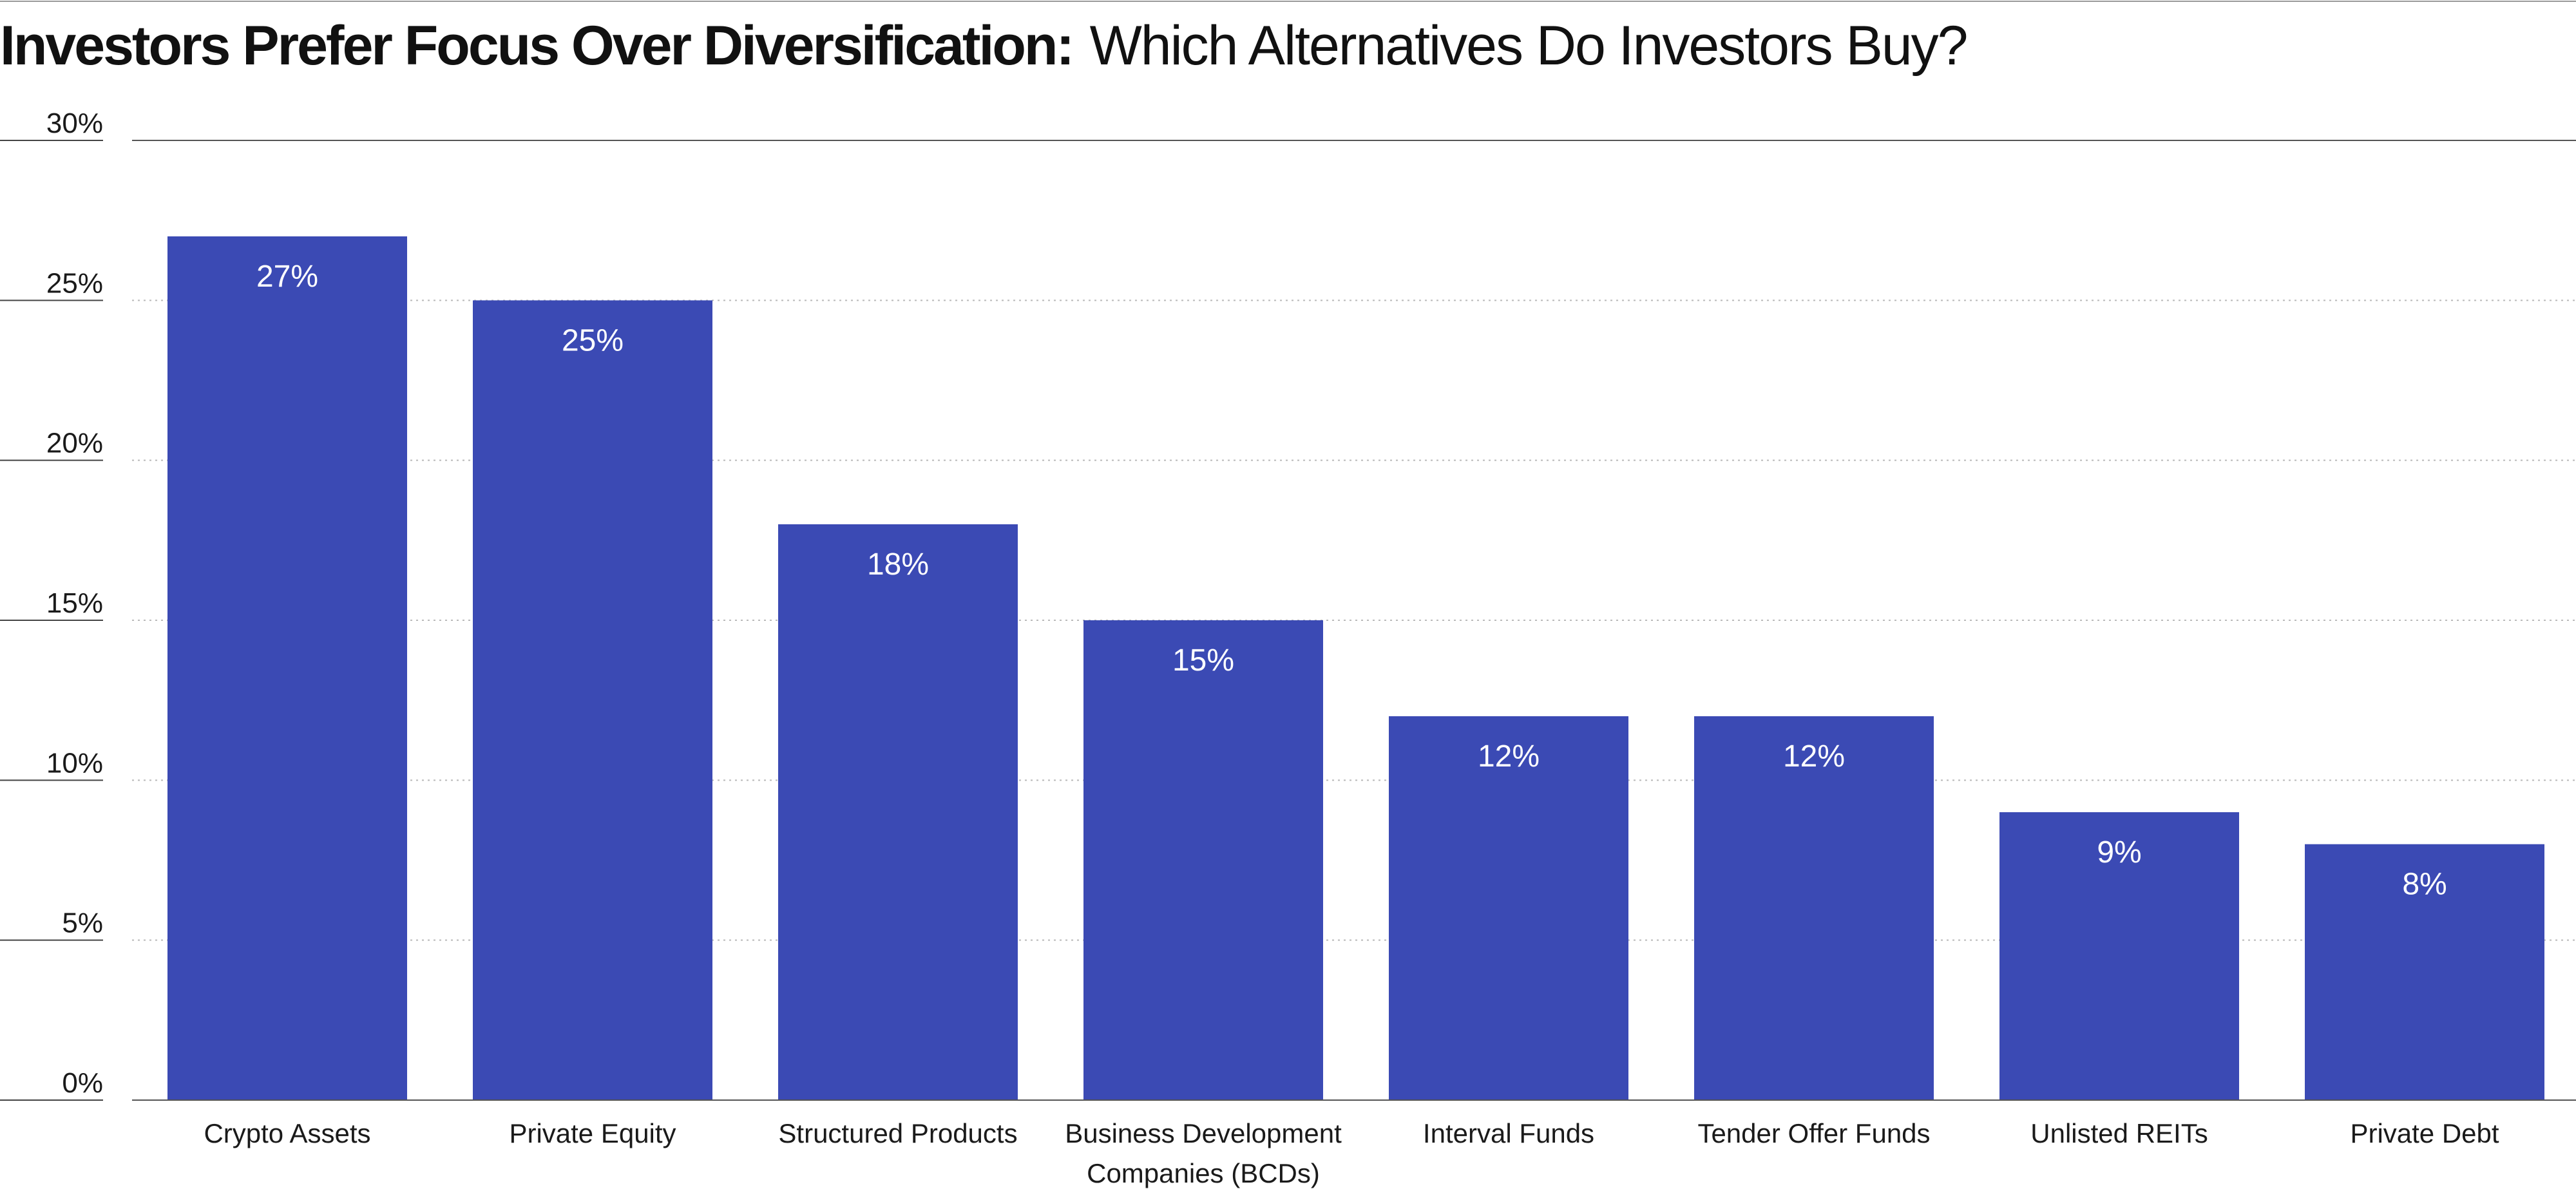 Image resolution: width=2576 pixels, height=1189 pixels. I want to click on chart-title-light: Which Alternatives Do Investors Buy?, so click(1528, 46).